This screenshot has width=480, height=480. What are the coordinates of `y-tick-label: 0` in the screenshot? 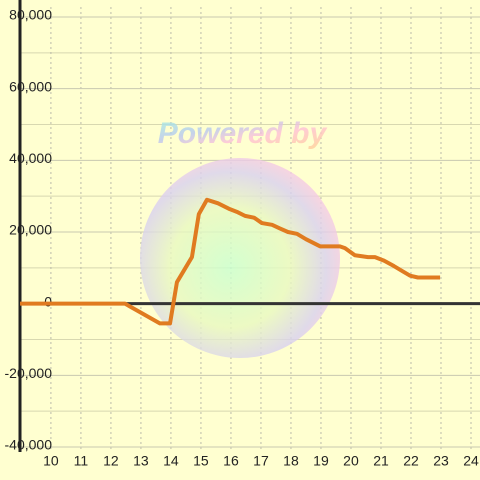 It's located at (48, 301).